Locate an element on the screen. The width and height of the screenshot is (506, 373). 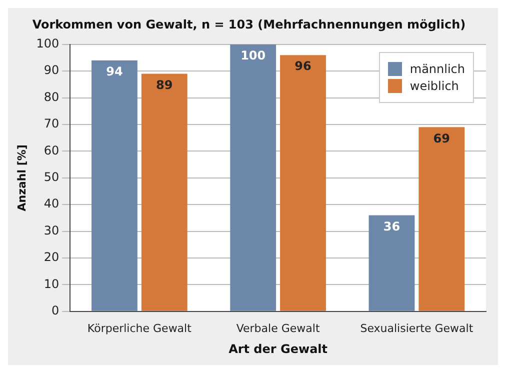
data-label: 36 is located at coordinates (391, 226).